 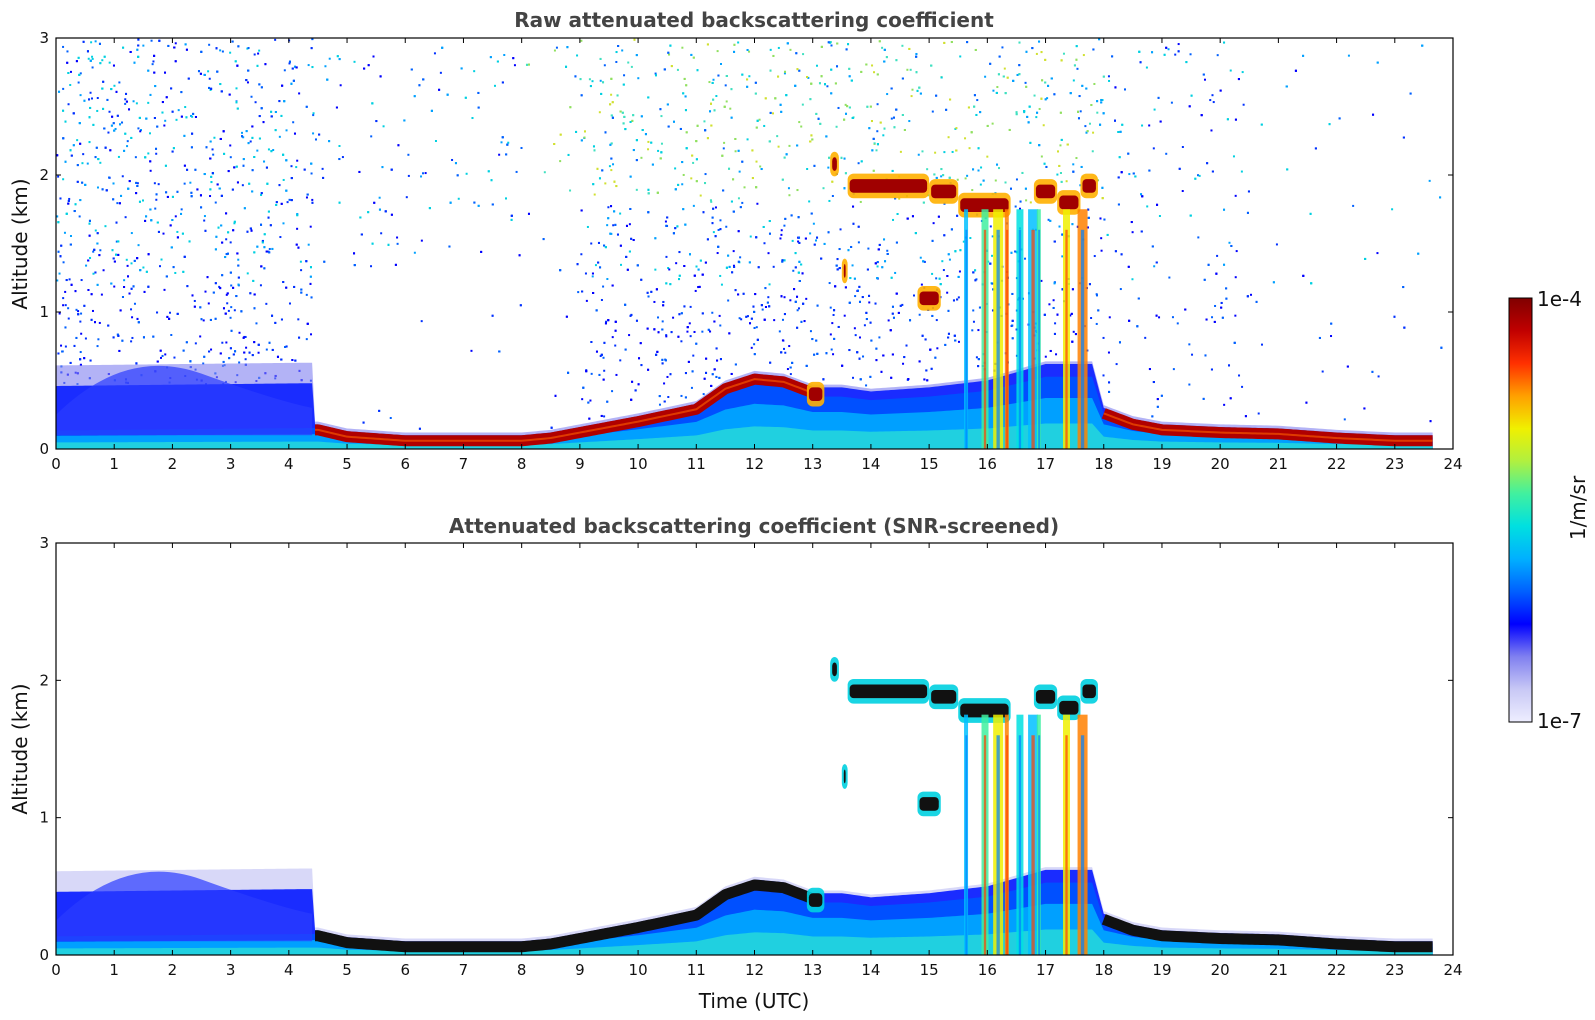 I want to click on colorbar: 1e-4 1e-7 1/m/sr, so click(x=1549, y=510).